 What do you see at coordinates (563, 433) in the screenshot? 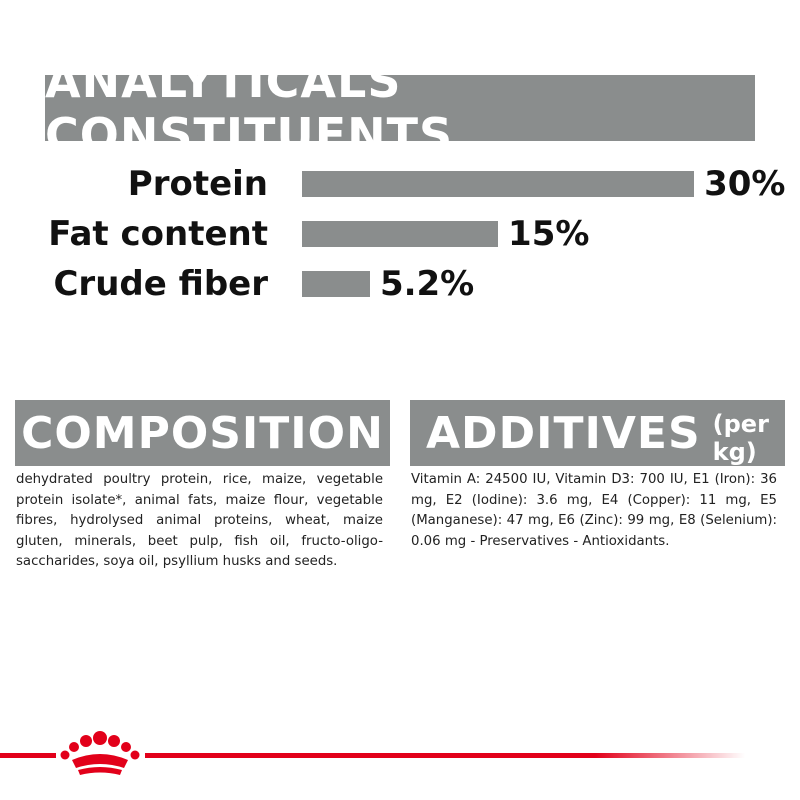
I see `title-text: ADDITIVES` at bounding box center [563, 433].